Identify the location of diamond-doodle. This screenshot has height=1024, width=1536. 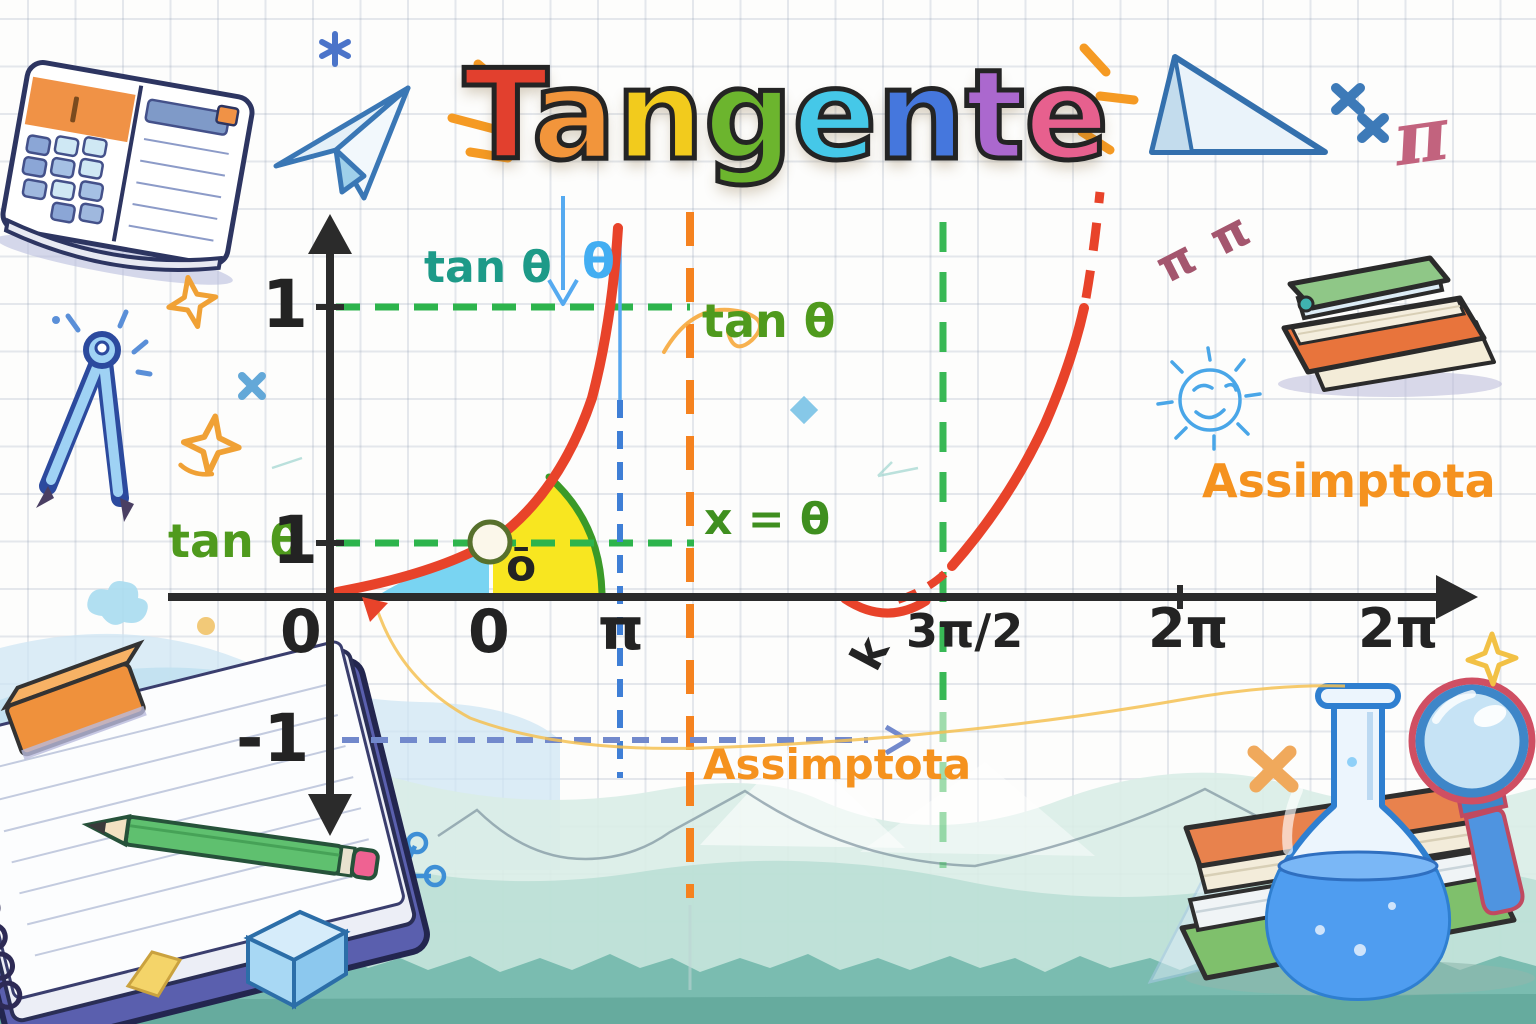
(804, 410).